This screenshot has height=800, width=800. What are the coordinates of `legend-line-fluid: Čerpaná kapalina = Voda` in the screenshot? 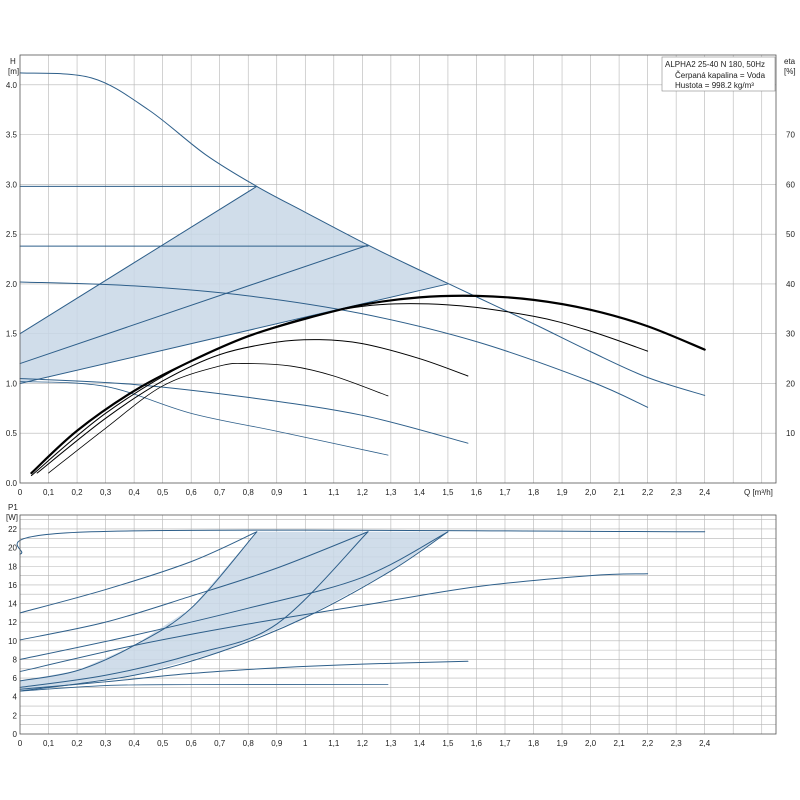 It's located at (720, 75).